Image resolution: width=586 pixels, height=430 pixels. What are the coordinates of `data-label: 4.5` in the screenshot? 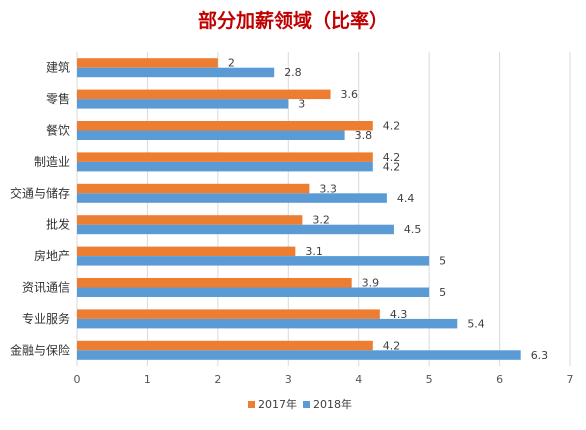 It's located at (413, 229).